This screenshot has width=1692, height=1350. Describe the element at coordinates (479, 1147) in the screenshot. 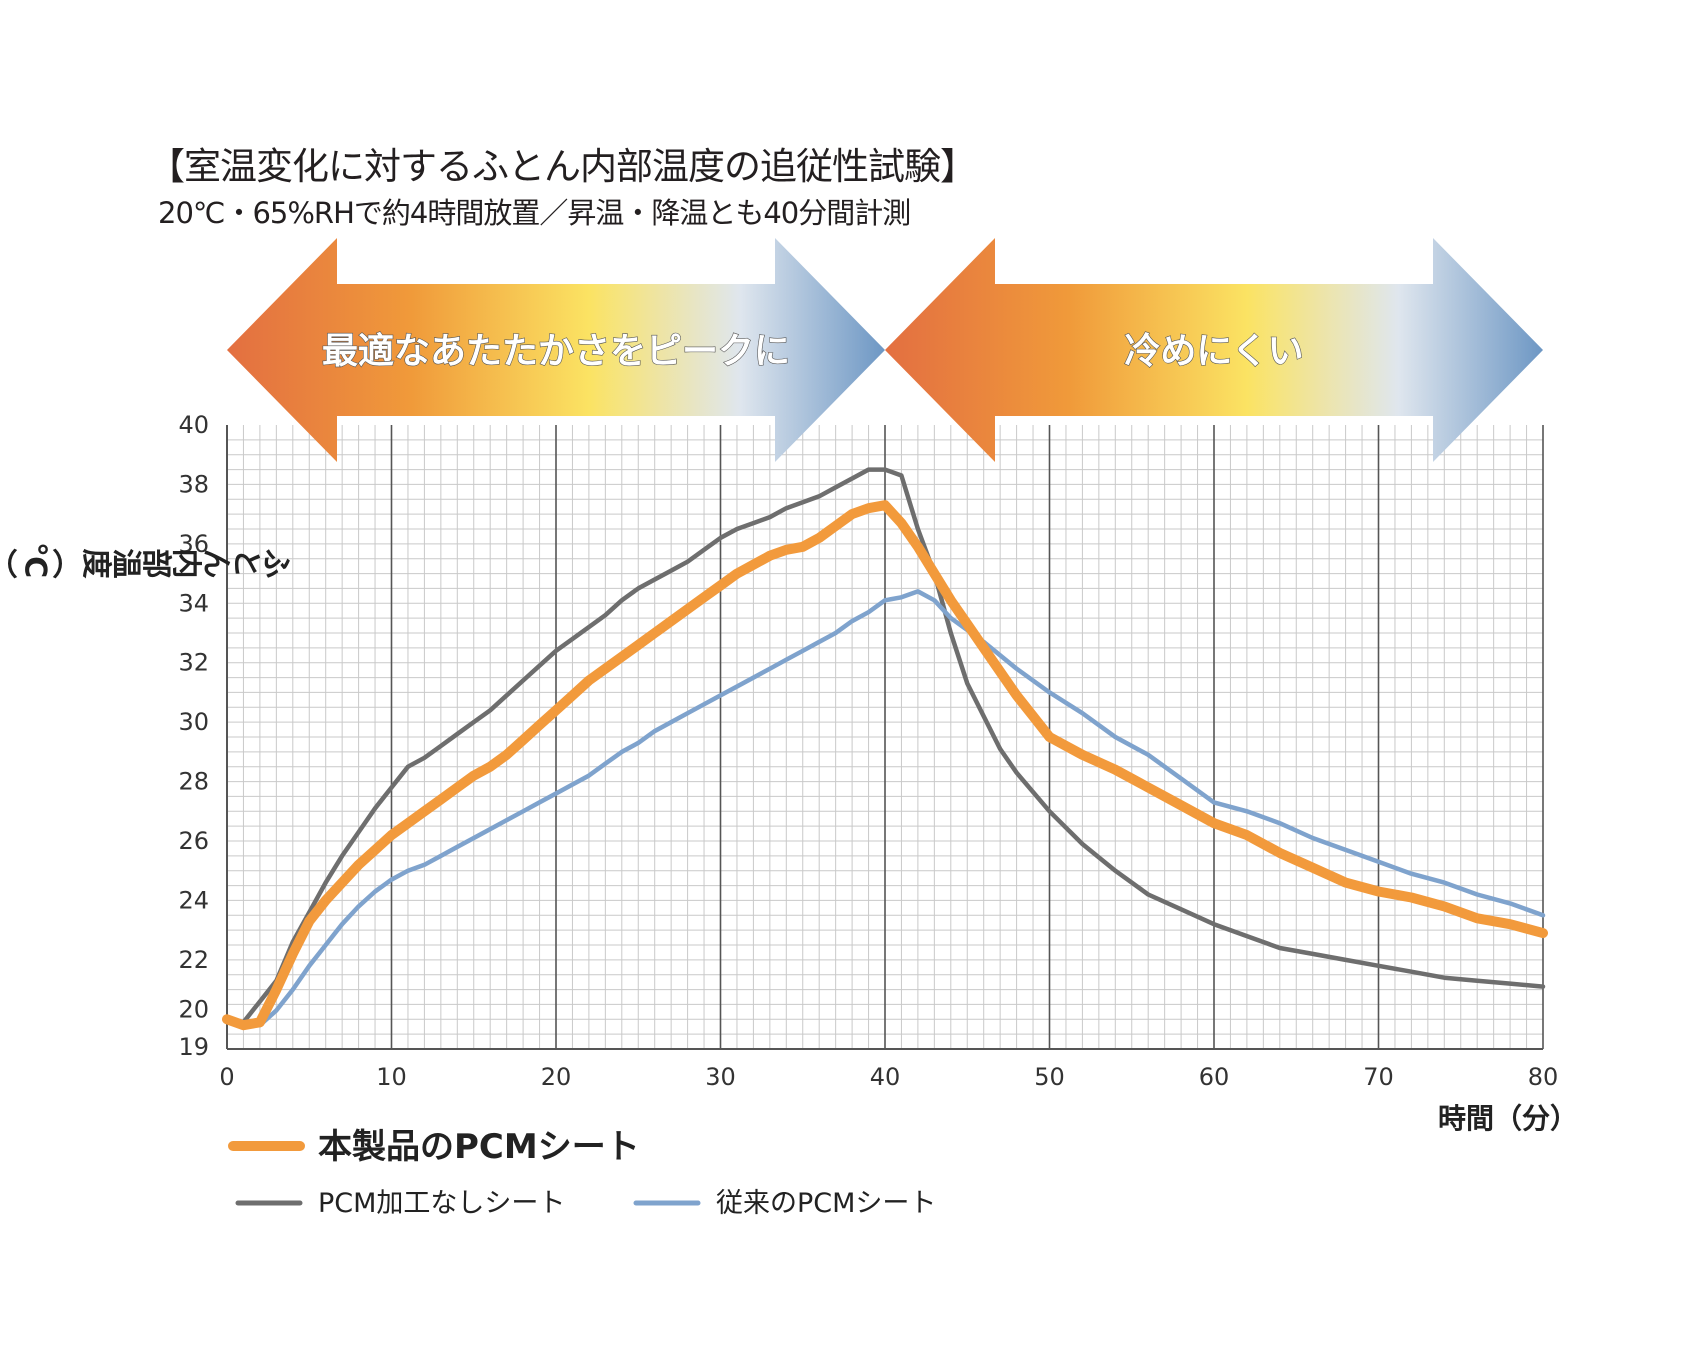

I see `legend-label: 本製品のPCMシート` at that location.